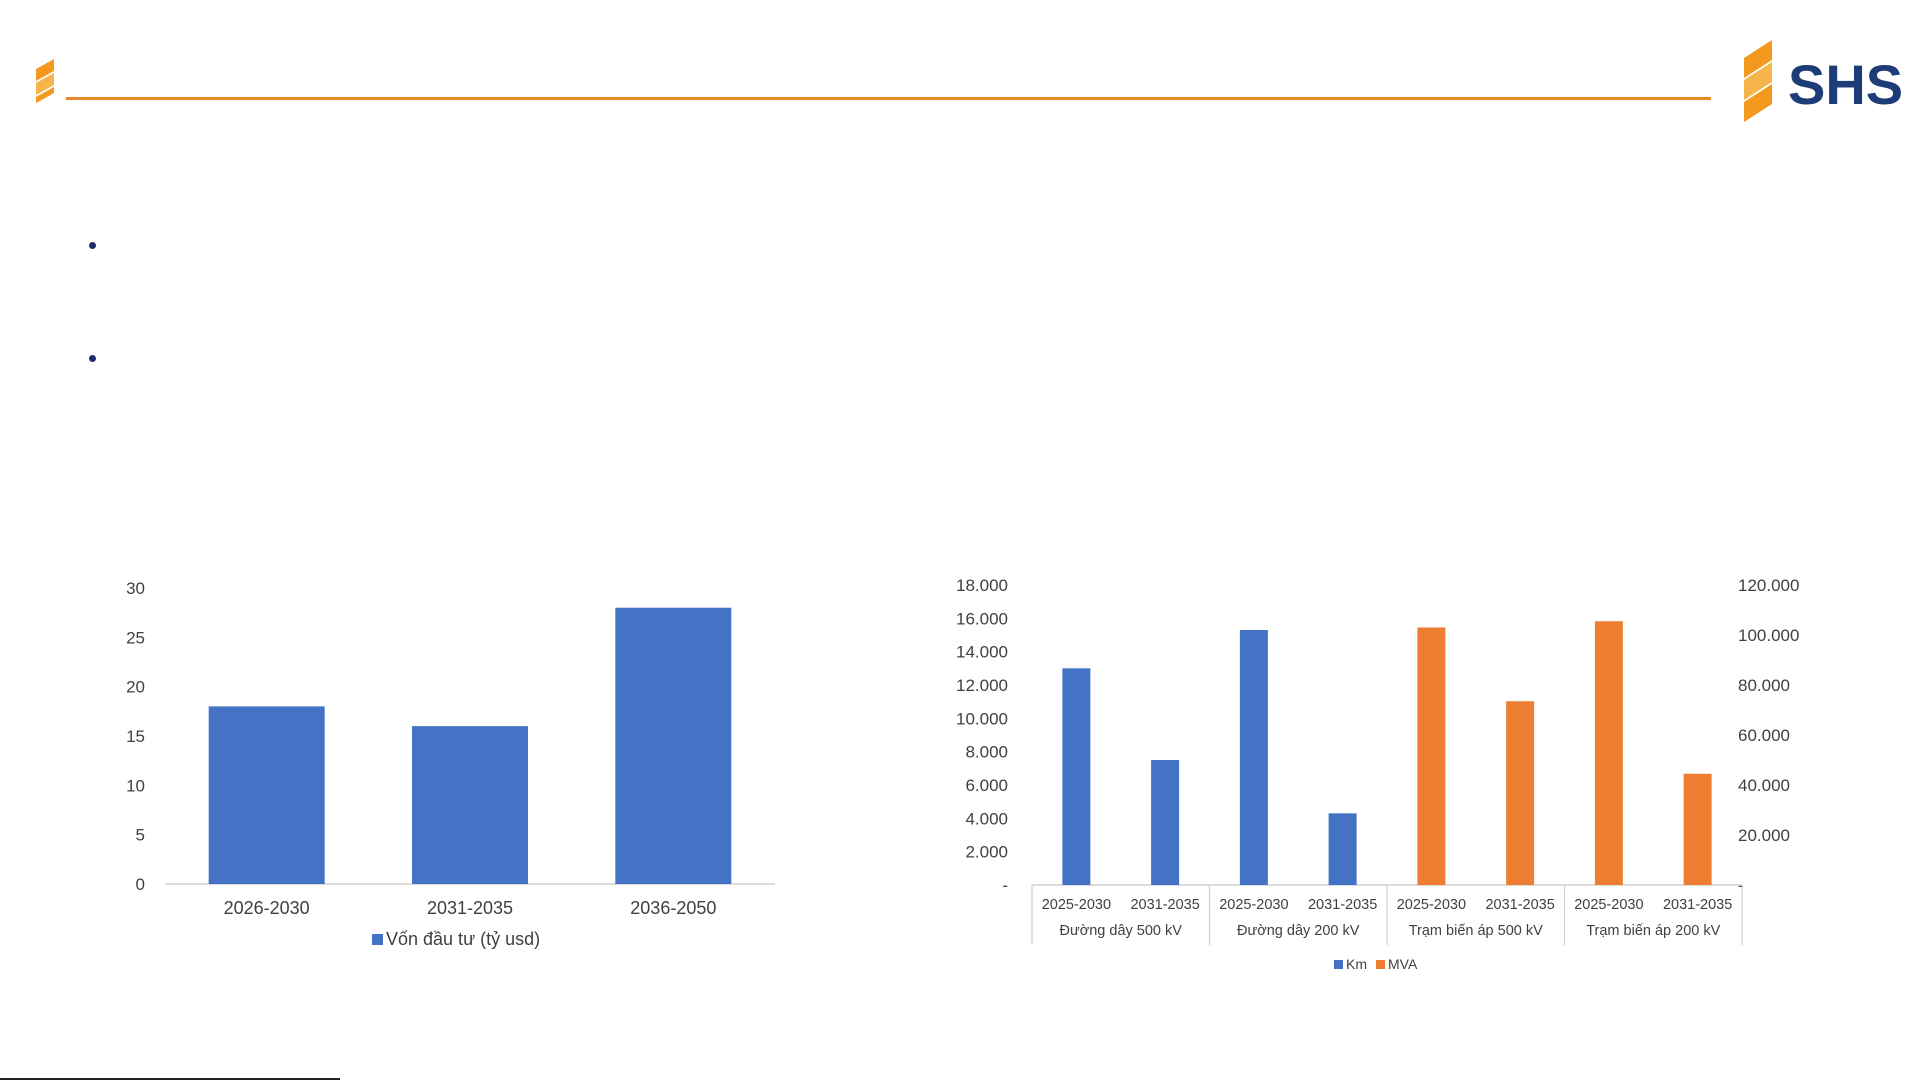  I want to click on svg-text: SHS, so click(1845, 84).